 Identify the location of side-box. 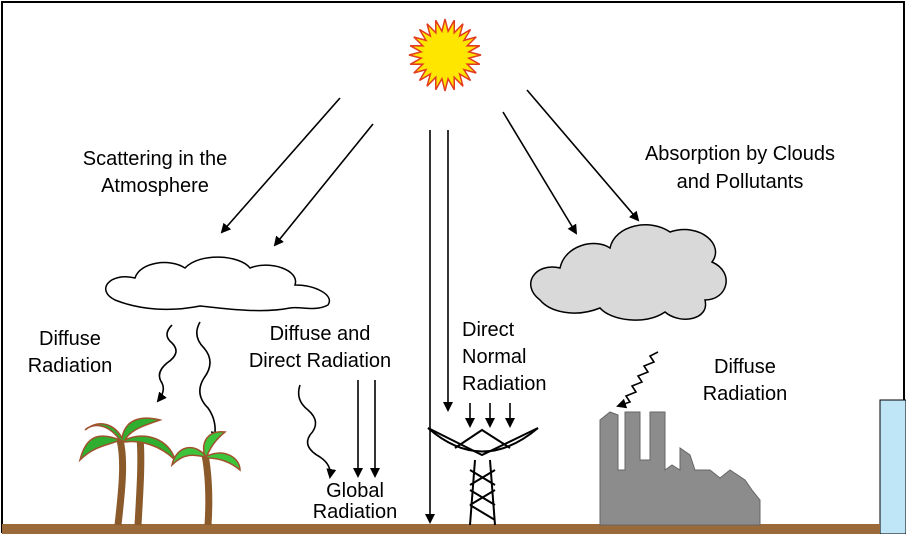
(892, 467).